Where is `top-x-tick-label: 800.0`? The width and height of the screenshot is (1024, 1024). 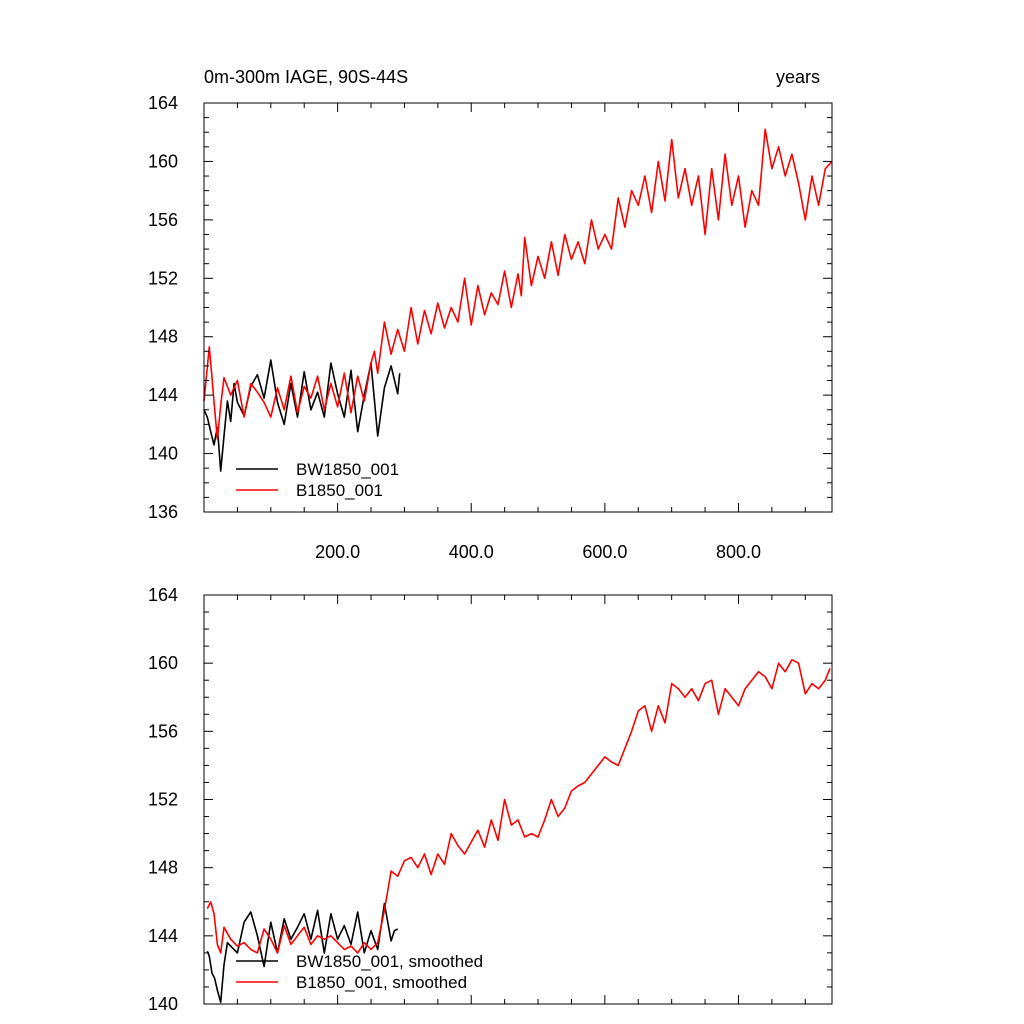 top-x-tick-label: 800.0 is located at coordinates (738, 552).